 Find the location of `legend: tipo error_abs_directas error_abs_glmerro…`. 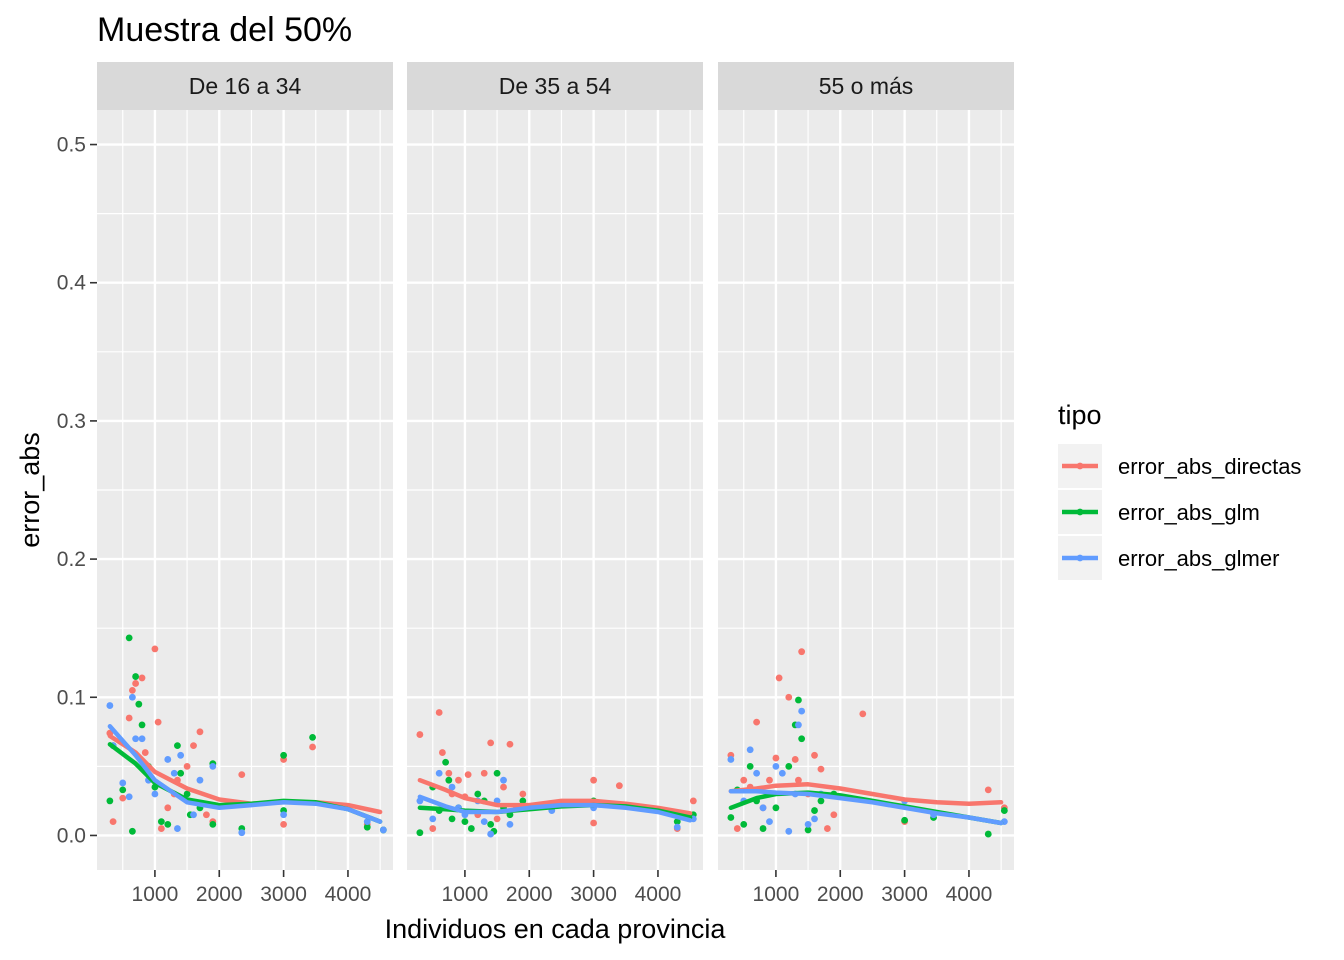

legend: tipo error_abs_directas error_abs_glmerro… is located at coordinates (1179, 490).